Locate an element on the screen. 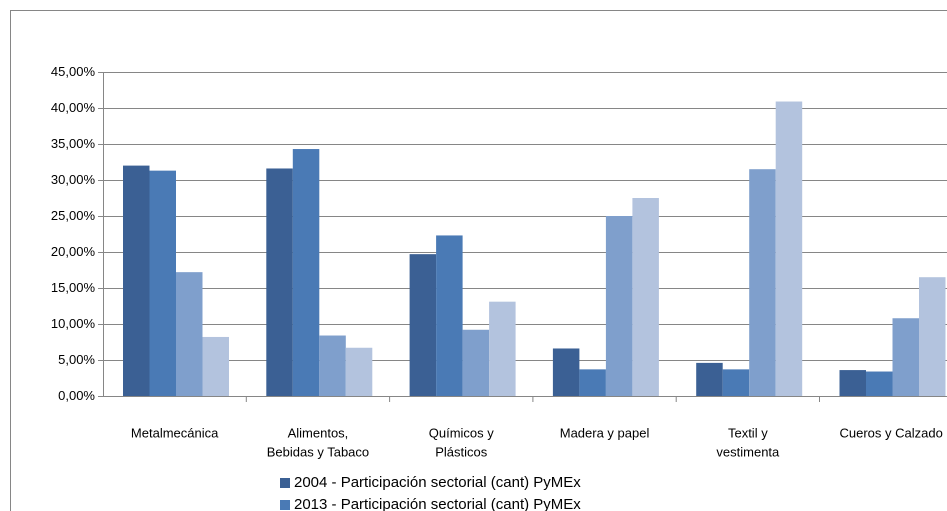 Image resolution: width=947 pixels, height=511 pixels. x-tick-label: Metalmecánica is located at coordinates (175, 432).